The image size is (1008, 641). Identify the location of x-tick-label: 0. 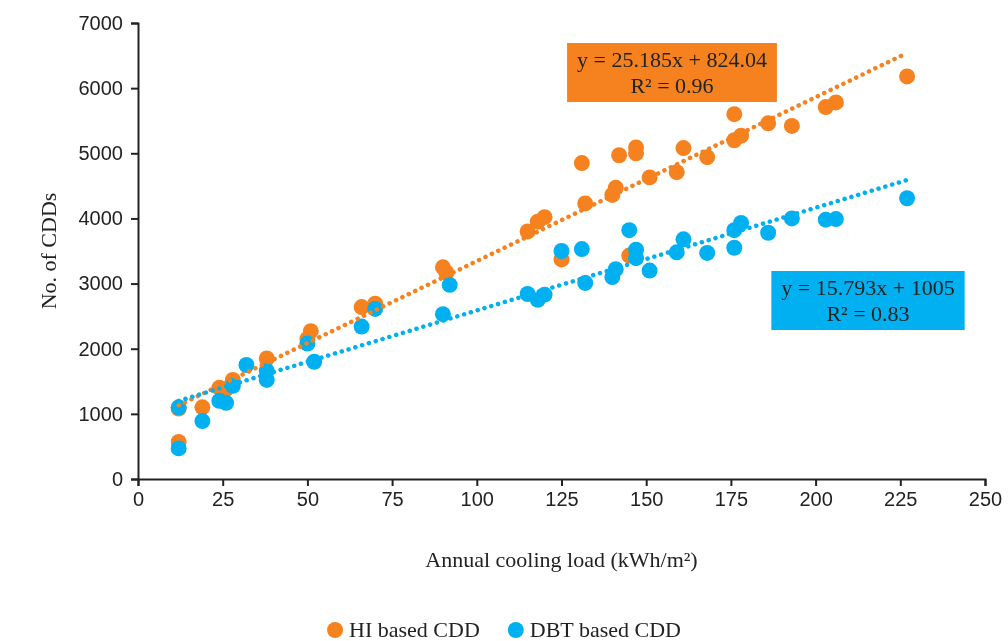
(138, 499).